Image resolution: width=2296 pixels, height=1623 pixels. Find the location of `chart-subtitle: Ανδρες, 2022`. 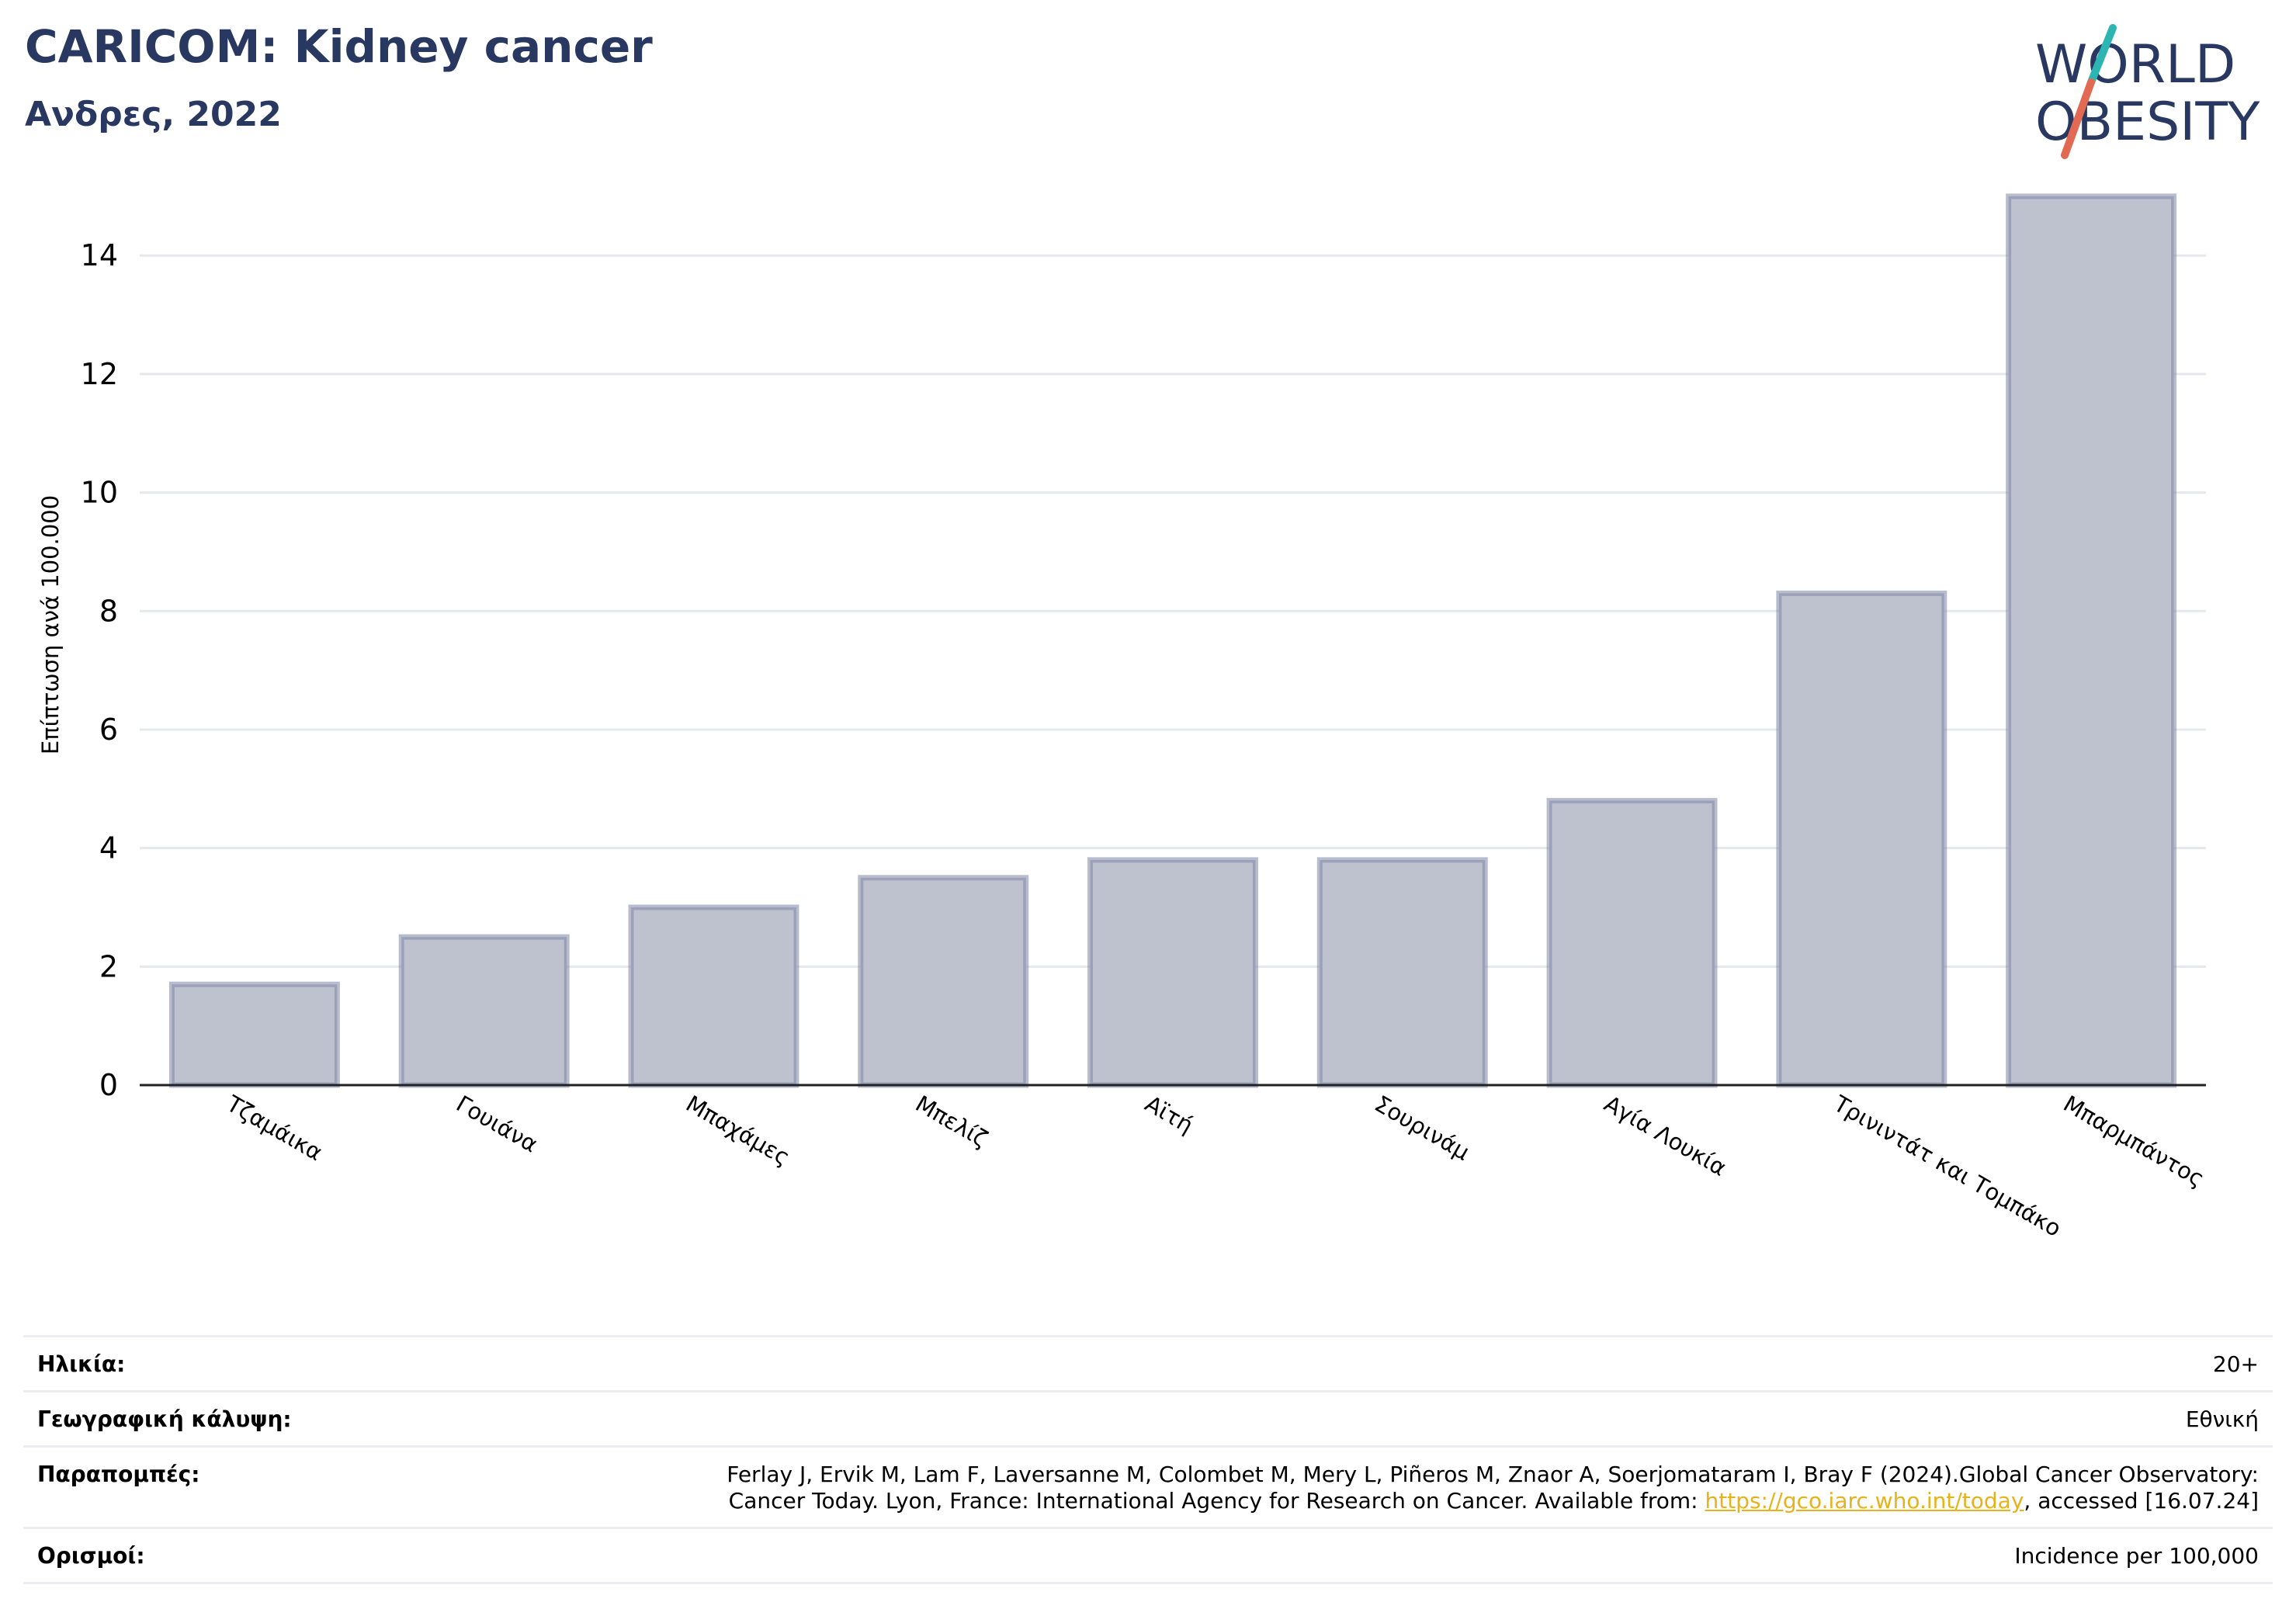

chart-subtitle: Ανδρες, 2022 is located at coordinates (153, 114).